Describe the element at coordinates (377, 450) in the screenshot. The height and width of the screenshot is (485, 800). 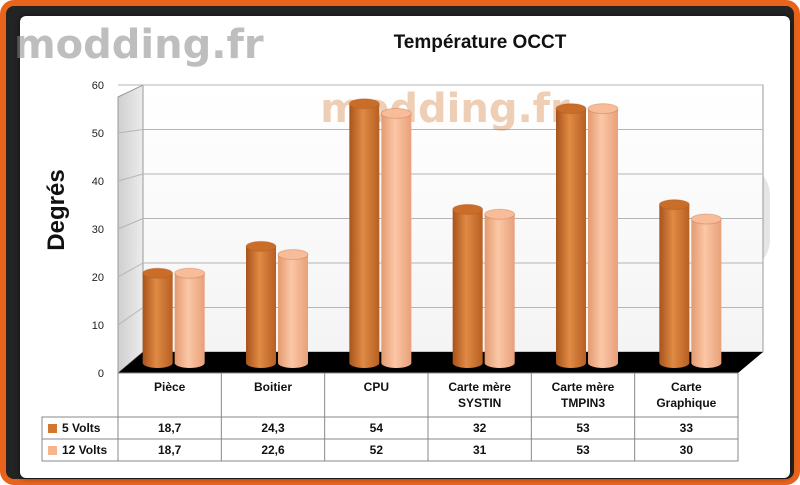
I see `table-value: 52` at that location.